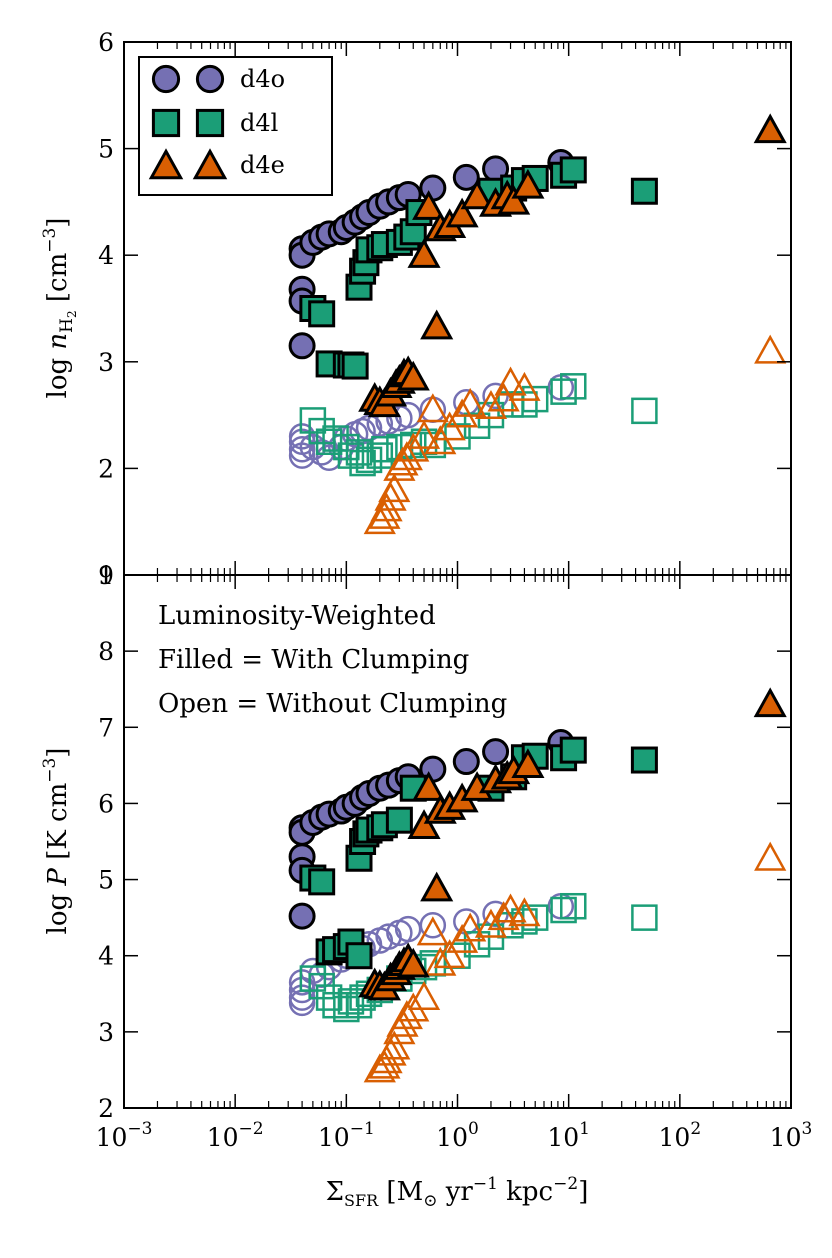 The height and width of the screenshot is (1258, 832). What do you see at coordinates (106, 149) in the screenshot?
I see `top-y-tick-label: 5` at bounding box center [106, 149].